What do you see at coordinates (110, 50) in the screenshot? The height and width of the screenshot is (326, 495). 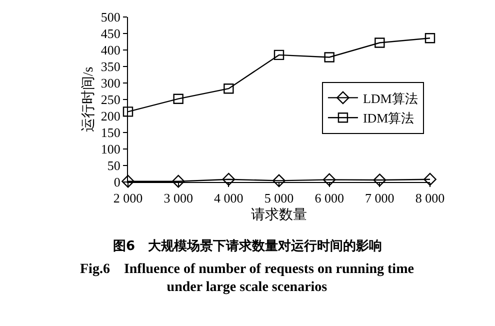 I see `y-tick-label: 400` at bounding box center [110, 50].